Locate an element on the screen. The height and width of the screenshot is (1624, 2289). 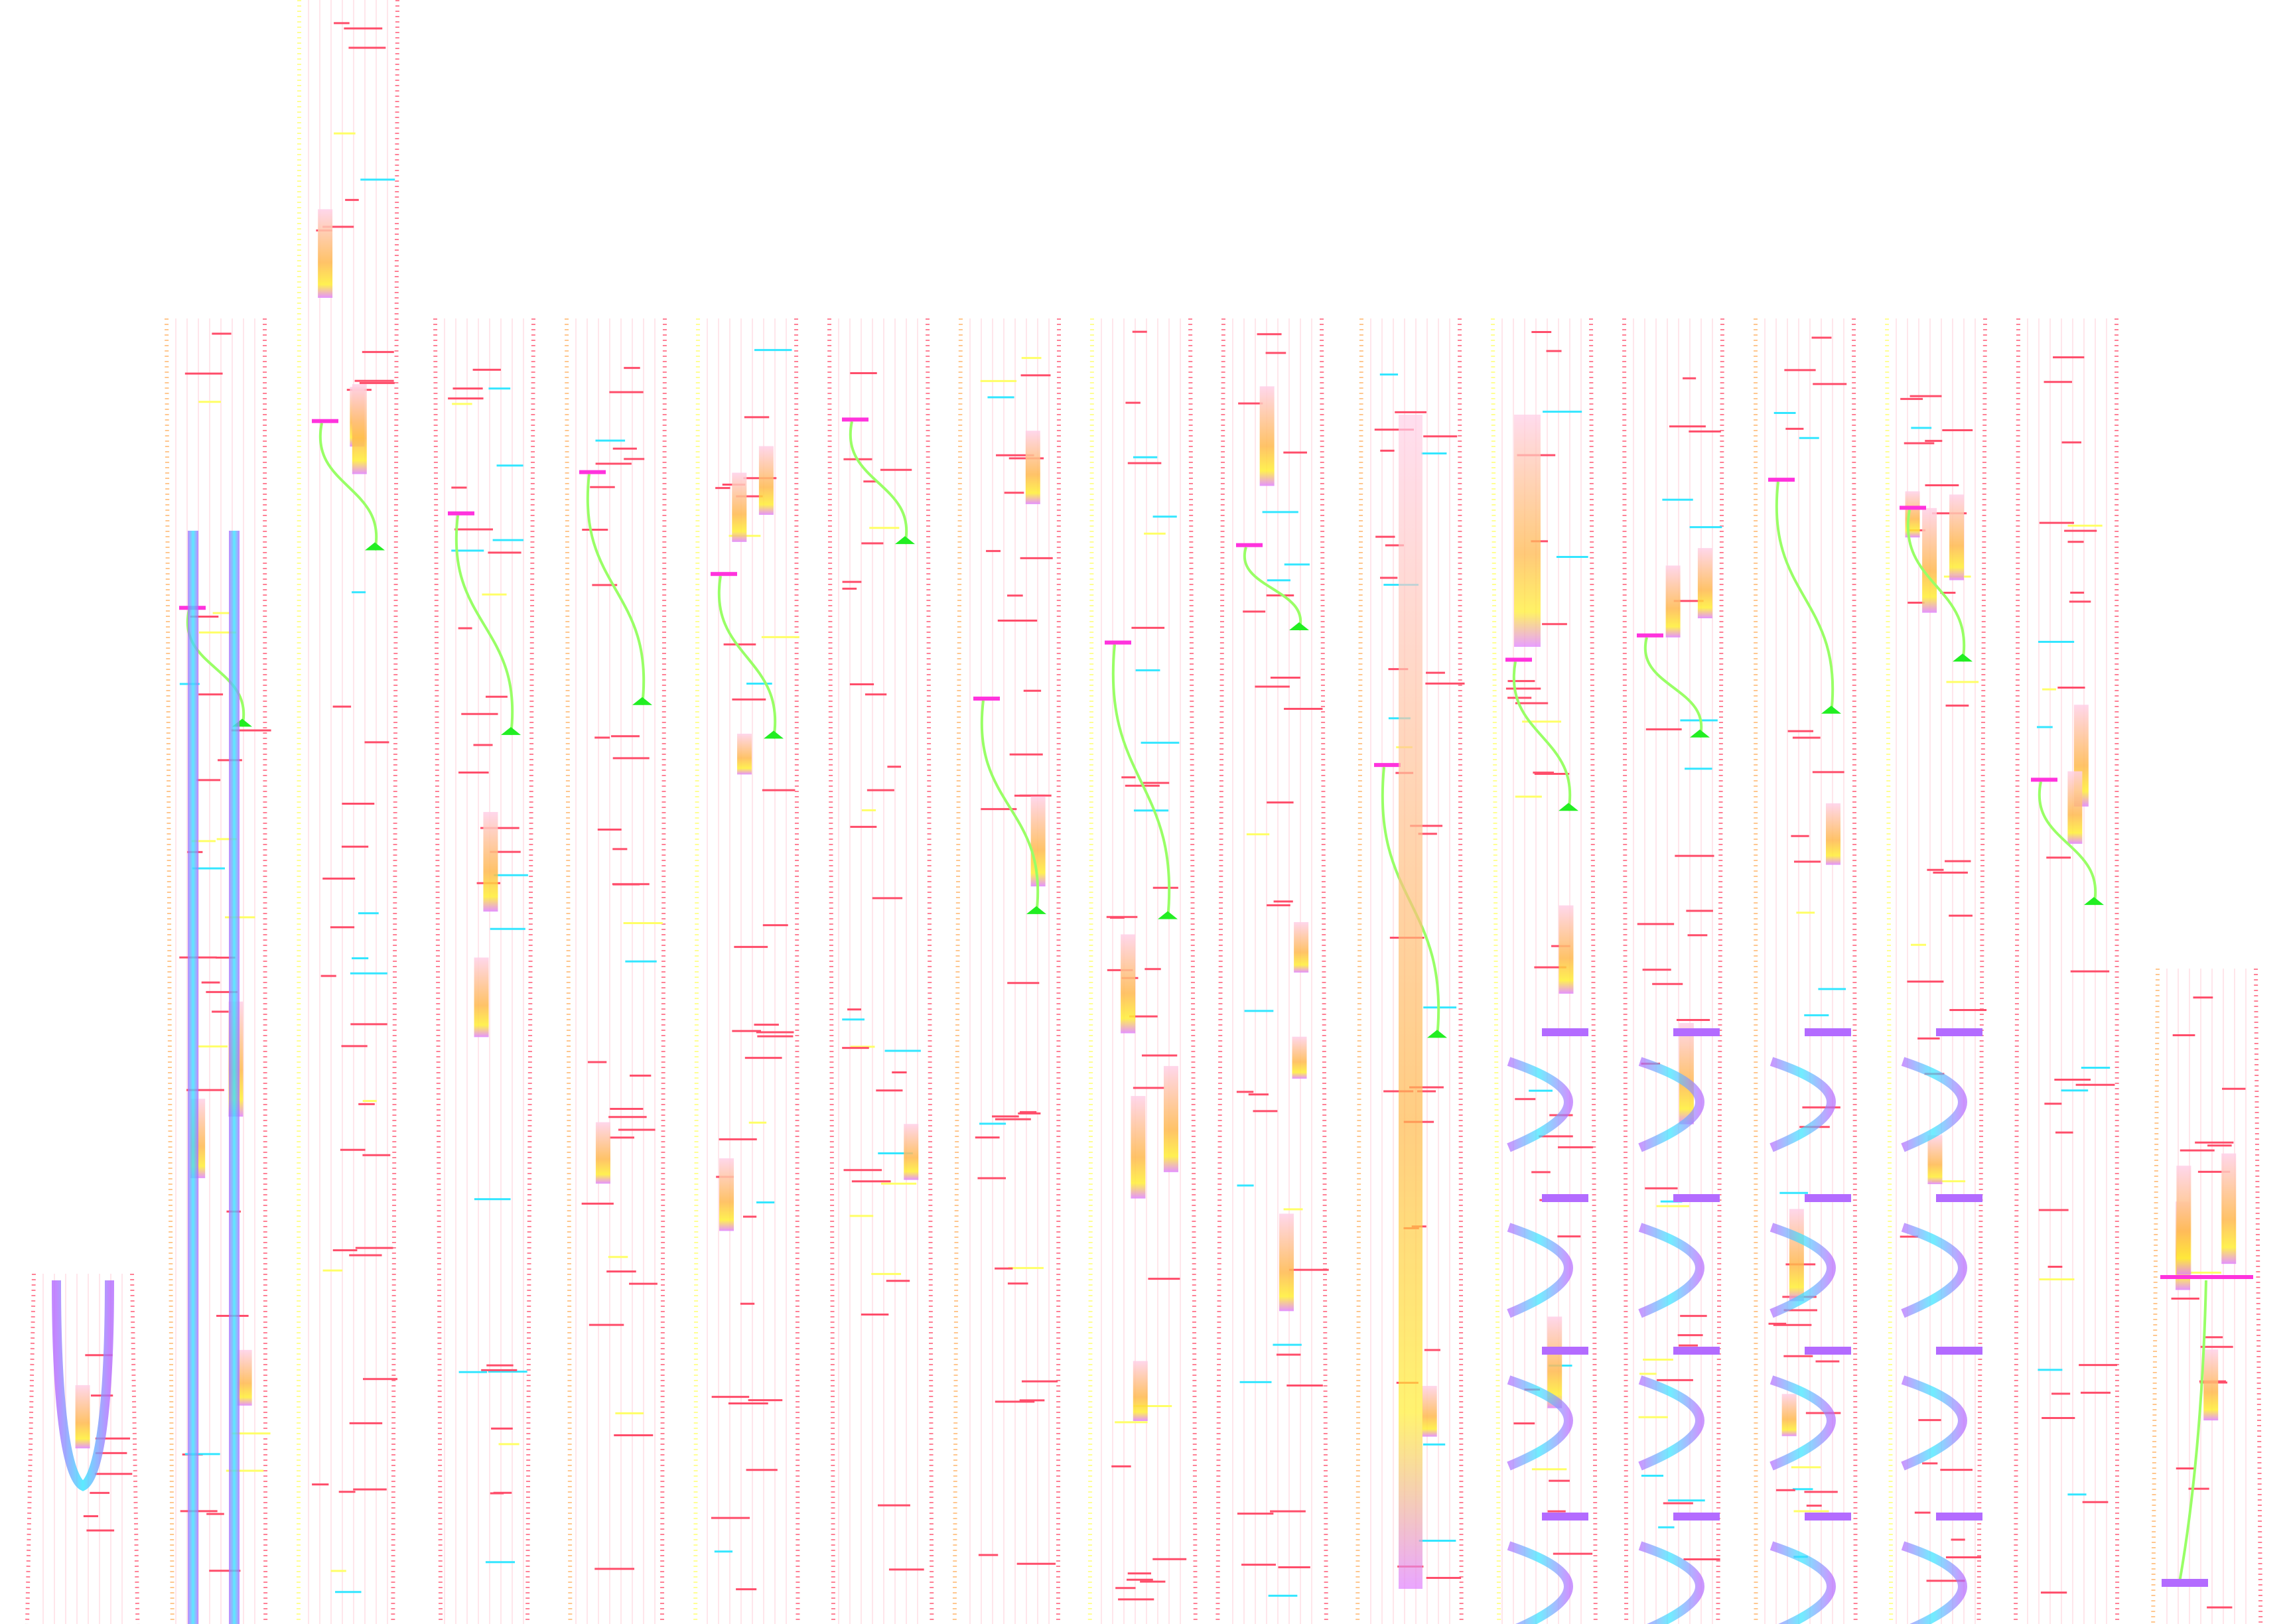
orange-band is located at coordinates (1410, 1002).